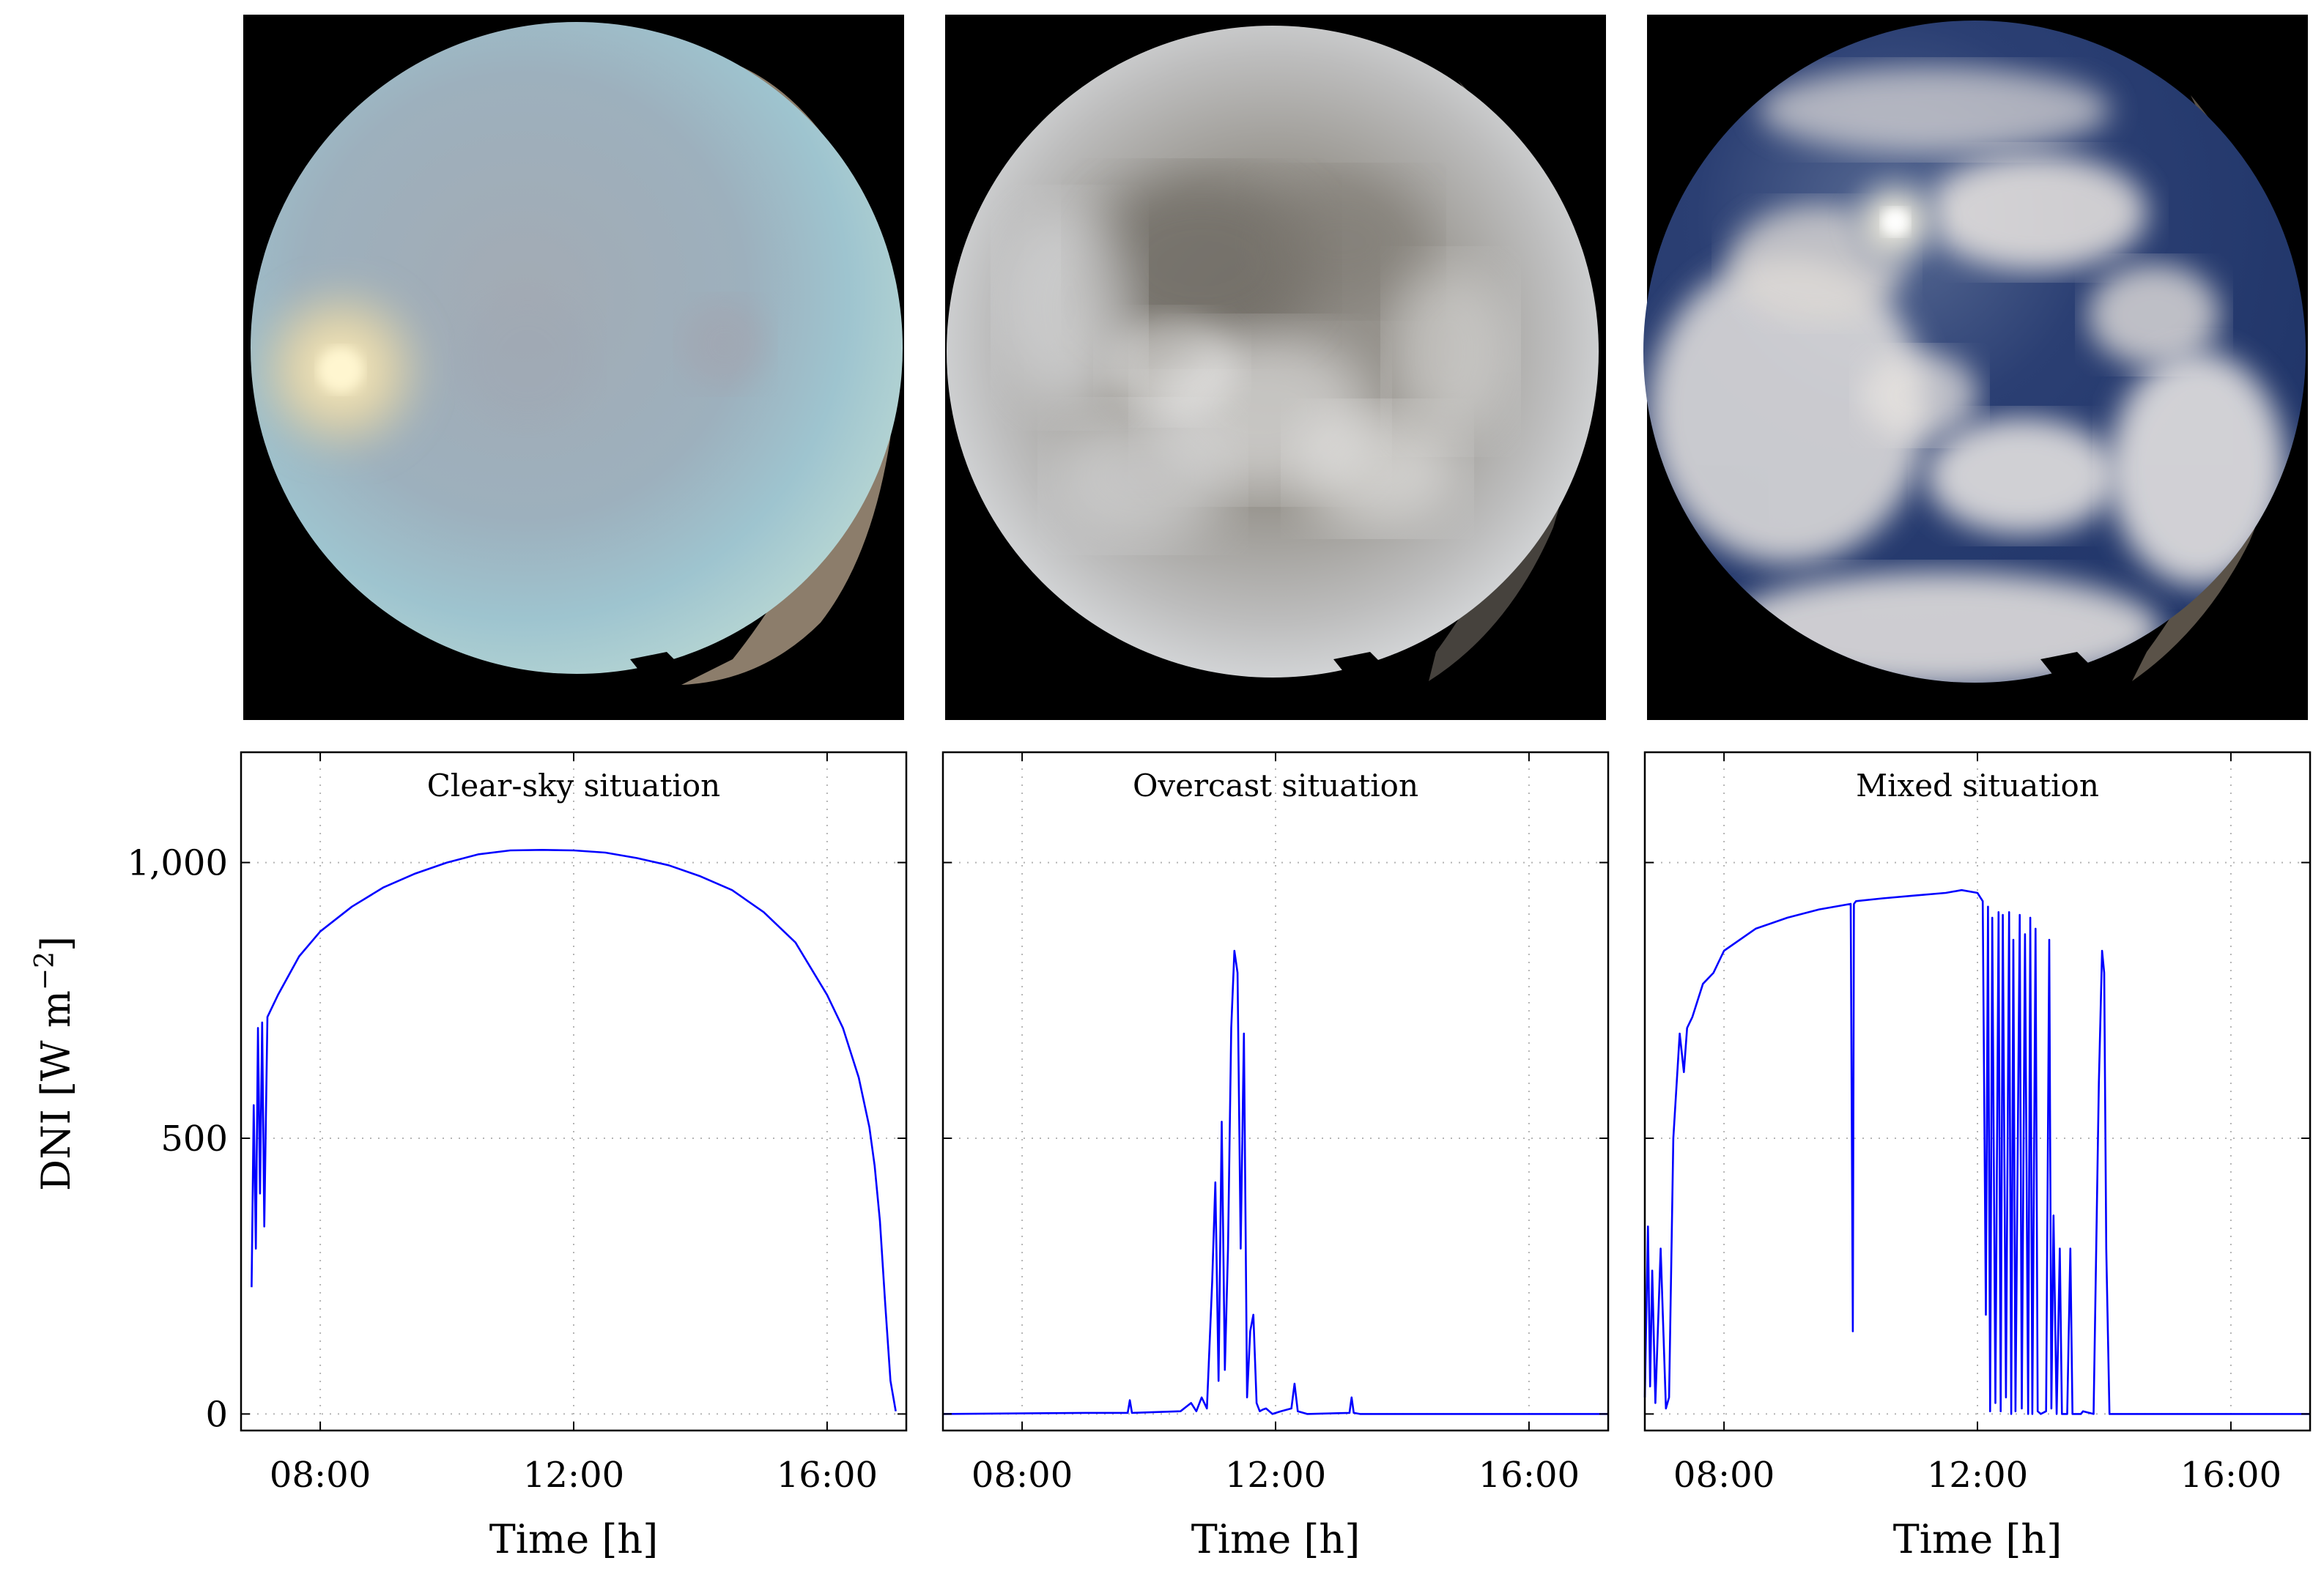  I want to click on sky-image-overcast, so click(1275, 367).